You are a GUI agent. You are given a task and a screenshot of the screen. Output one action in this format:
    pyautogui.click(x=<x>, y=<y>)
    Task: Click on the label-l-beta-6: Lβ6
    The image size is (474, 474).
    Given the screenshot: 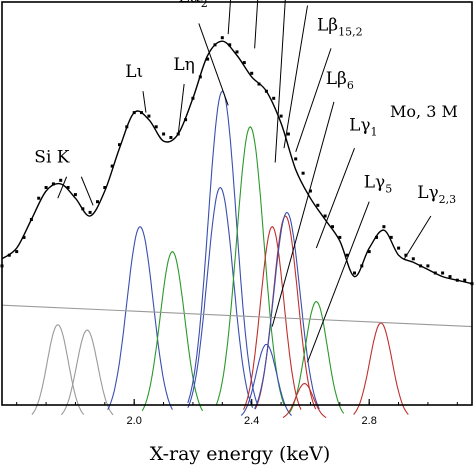 What is the action you would take?
    pyautogui.click(x=340, y=80)
    